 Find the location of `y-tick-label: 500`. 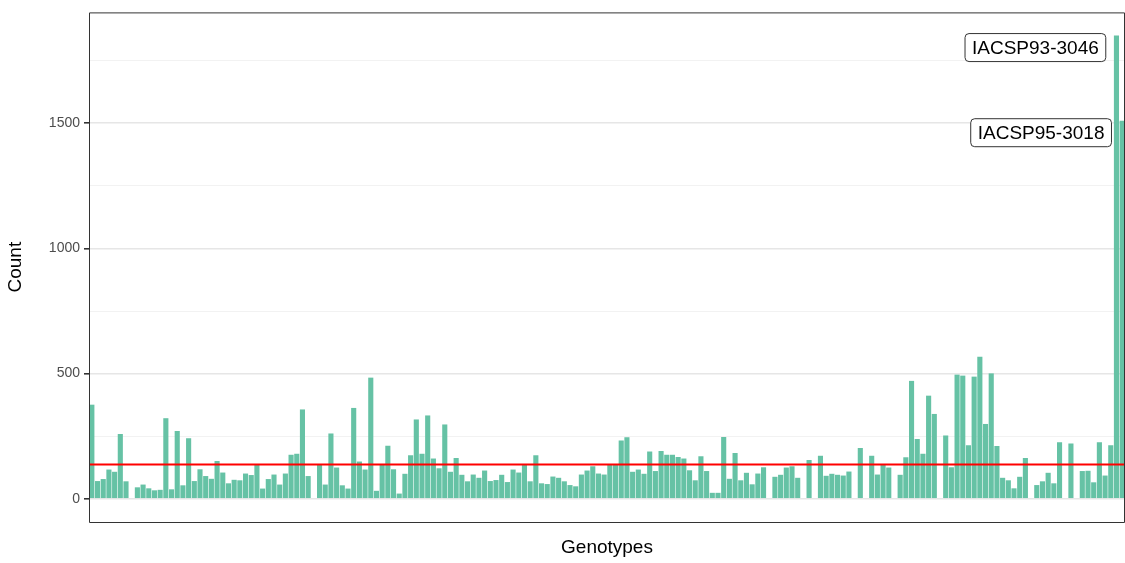

y-tick-label: 500 is located at coordinates (68, 372).